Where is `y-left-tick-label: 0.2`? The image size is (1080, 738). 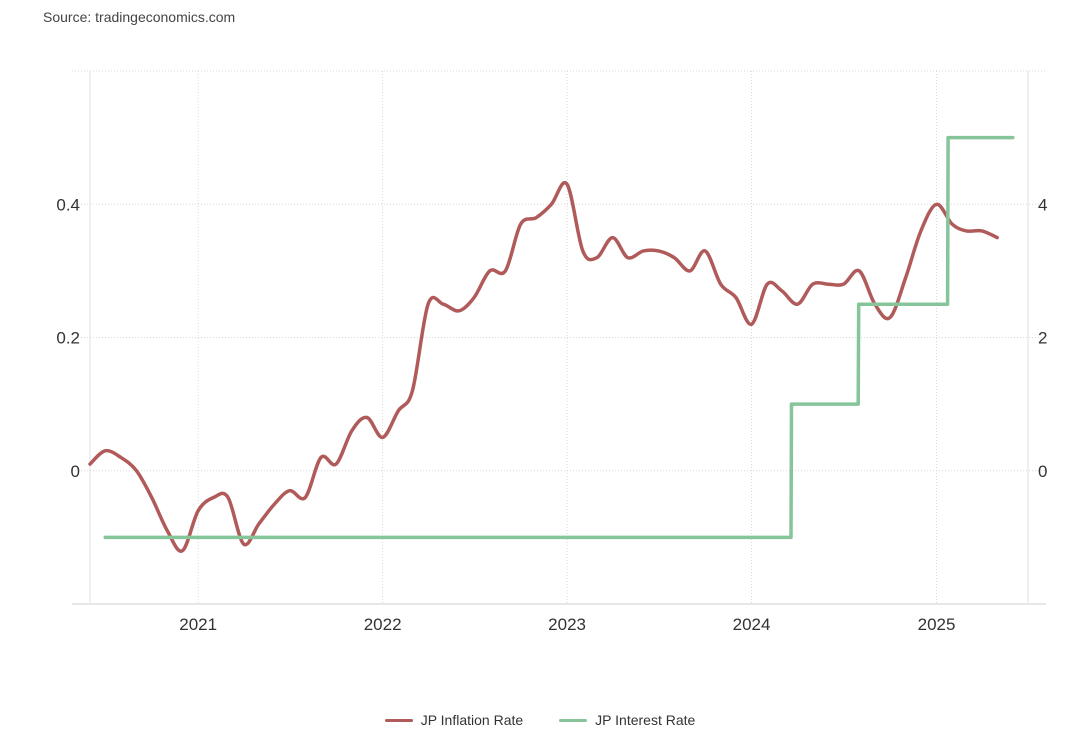
y-left-tick-label: 0.2 is located at coordinates (68, 338).